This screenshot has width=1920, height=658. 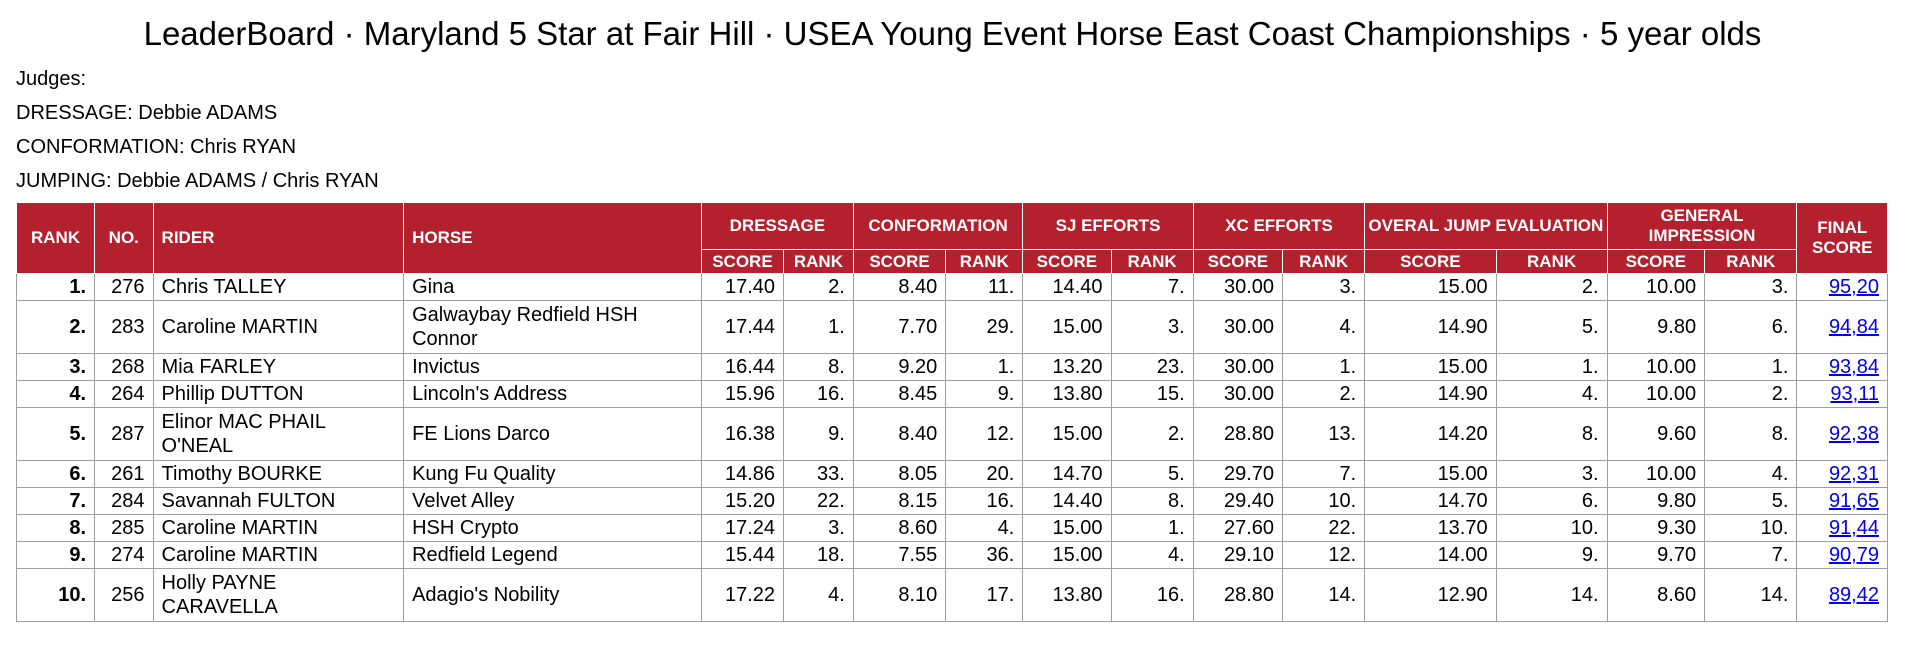 What do you see at coordinates (278, 528) in the screenshot?
I see `cell-rider: Caroline MARTIN` at bounding box center [278, 528].